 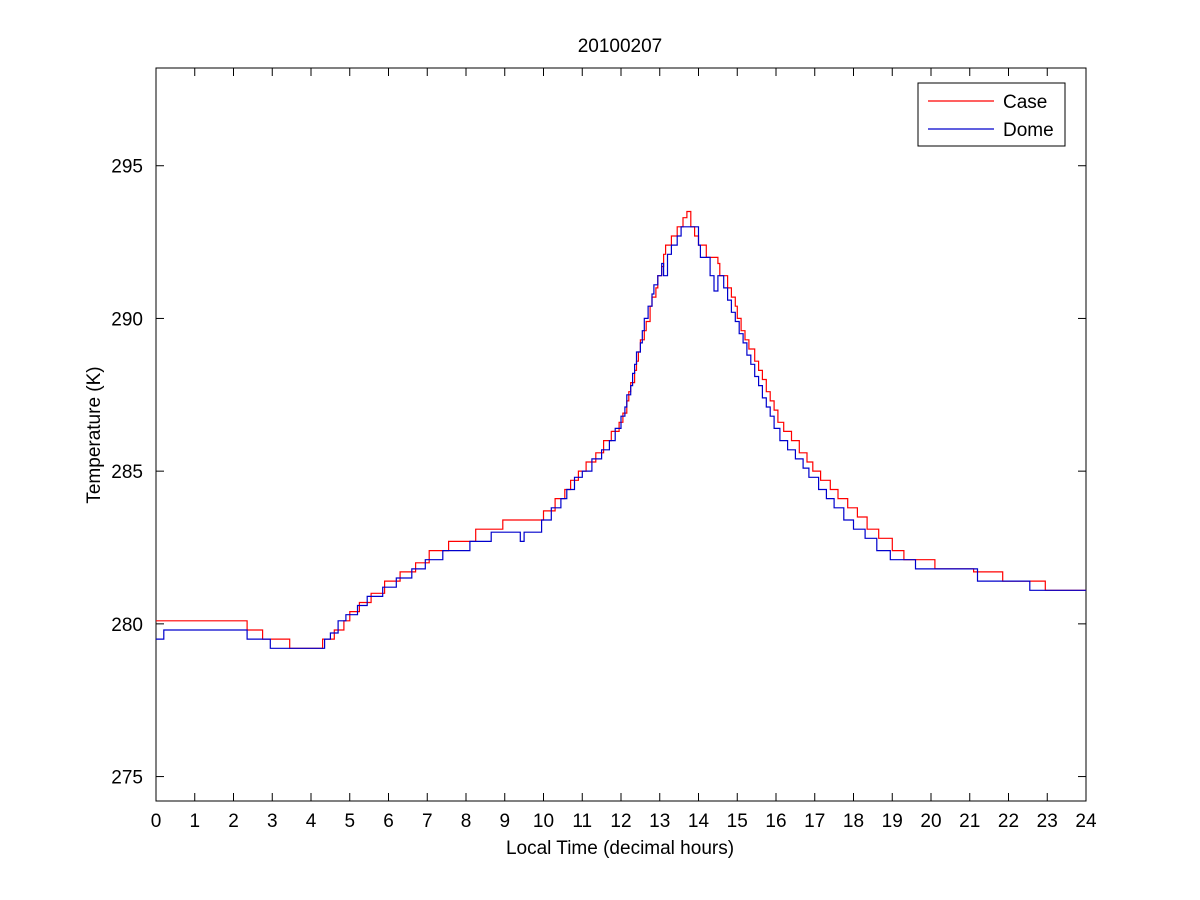 I want to click on x-tick-label: 6, so click(x=388, y=821).